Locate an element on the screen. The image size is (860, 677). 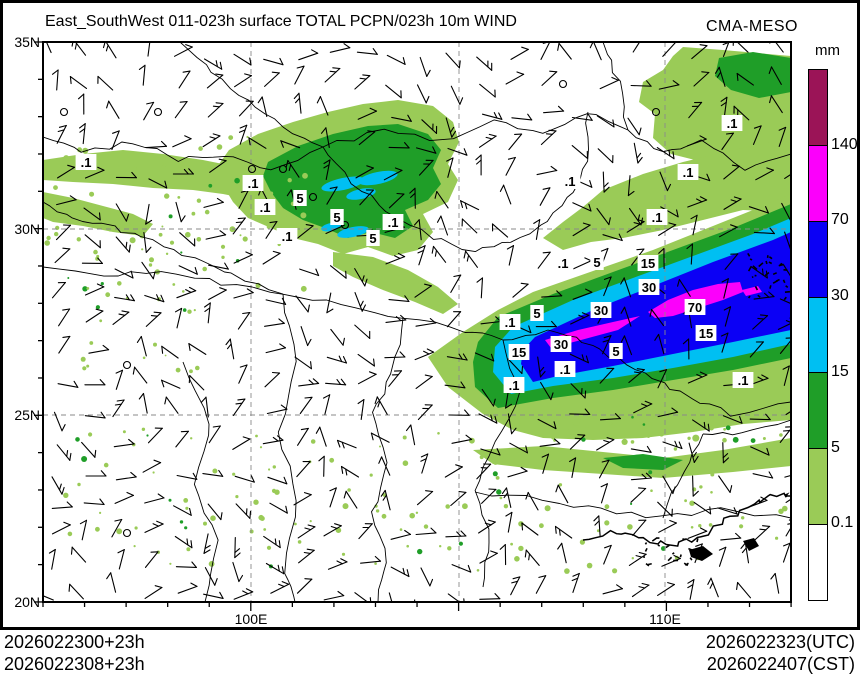
valid-line-1: 2026022323(UTC) is located at coordinates (780, 642).